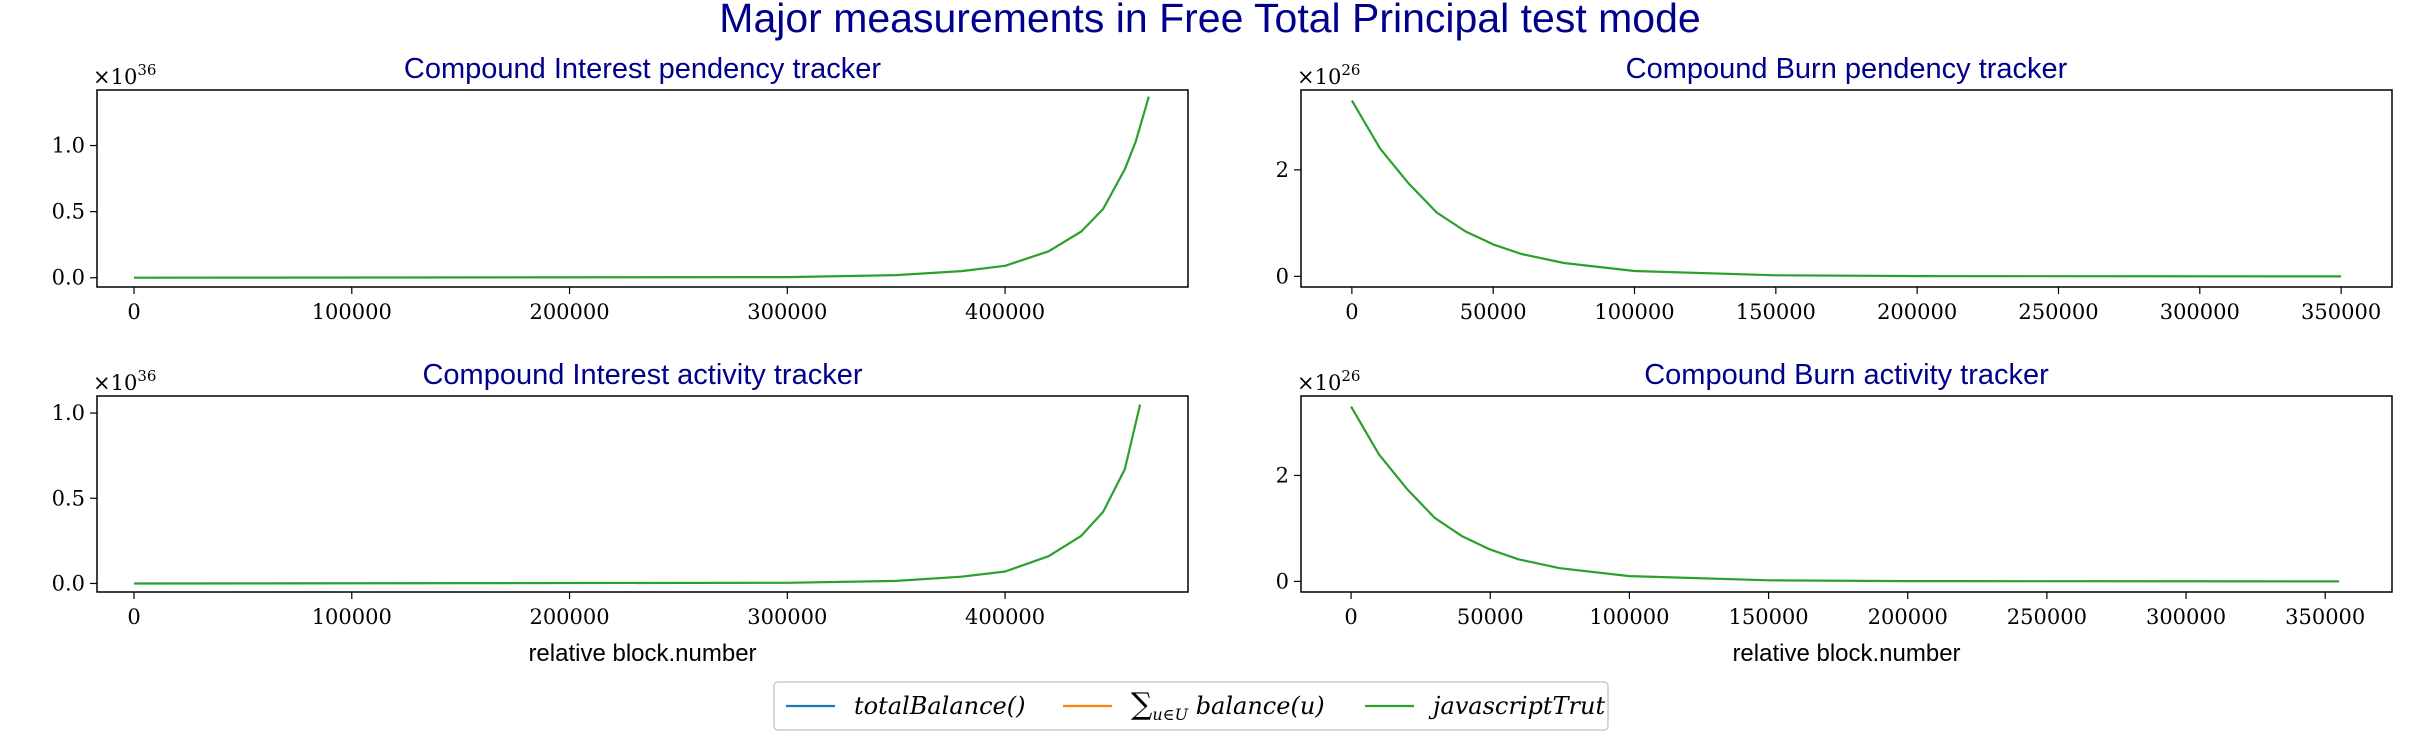  I want to click on legend-entry: javascriptTrut, so click(1485, 706).